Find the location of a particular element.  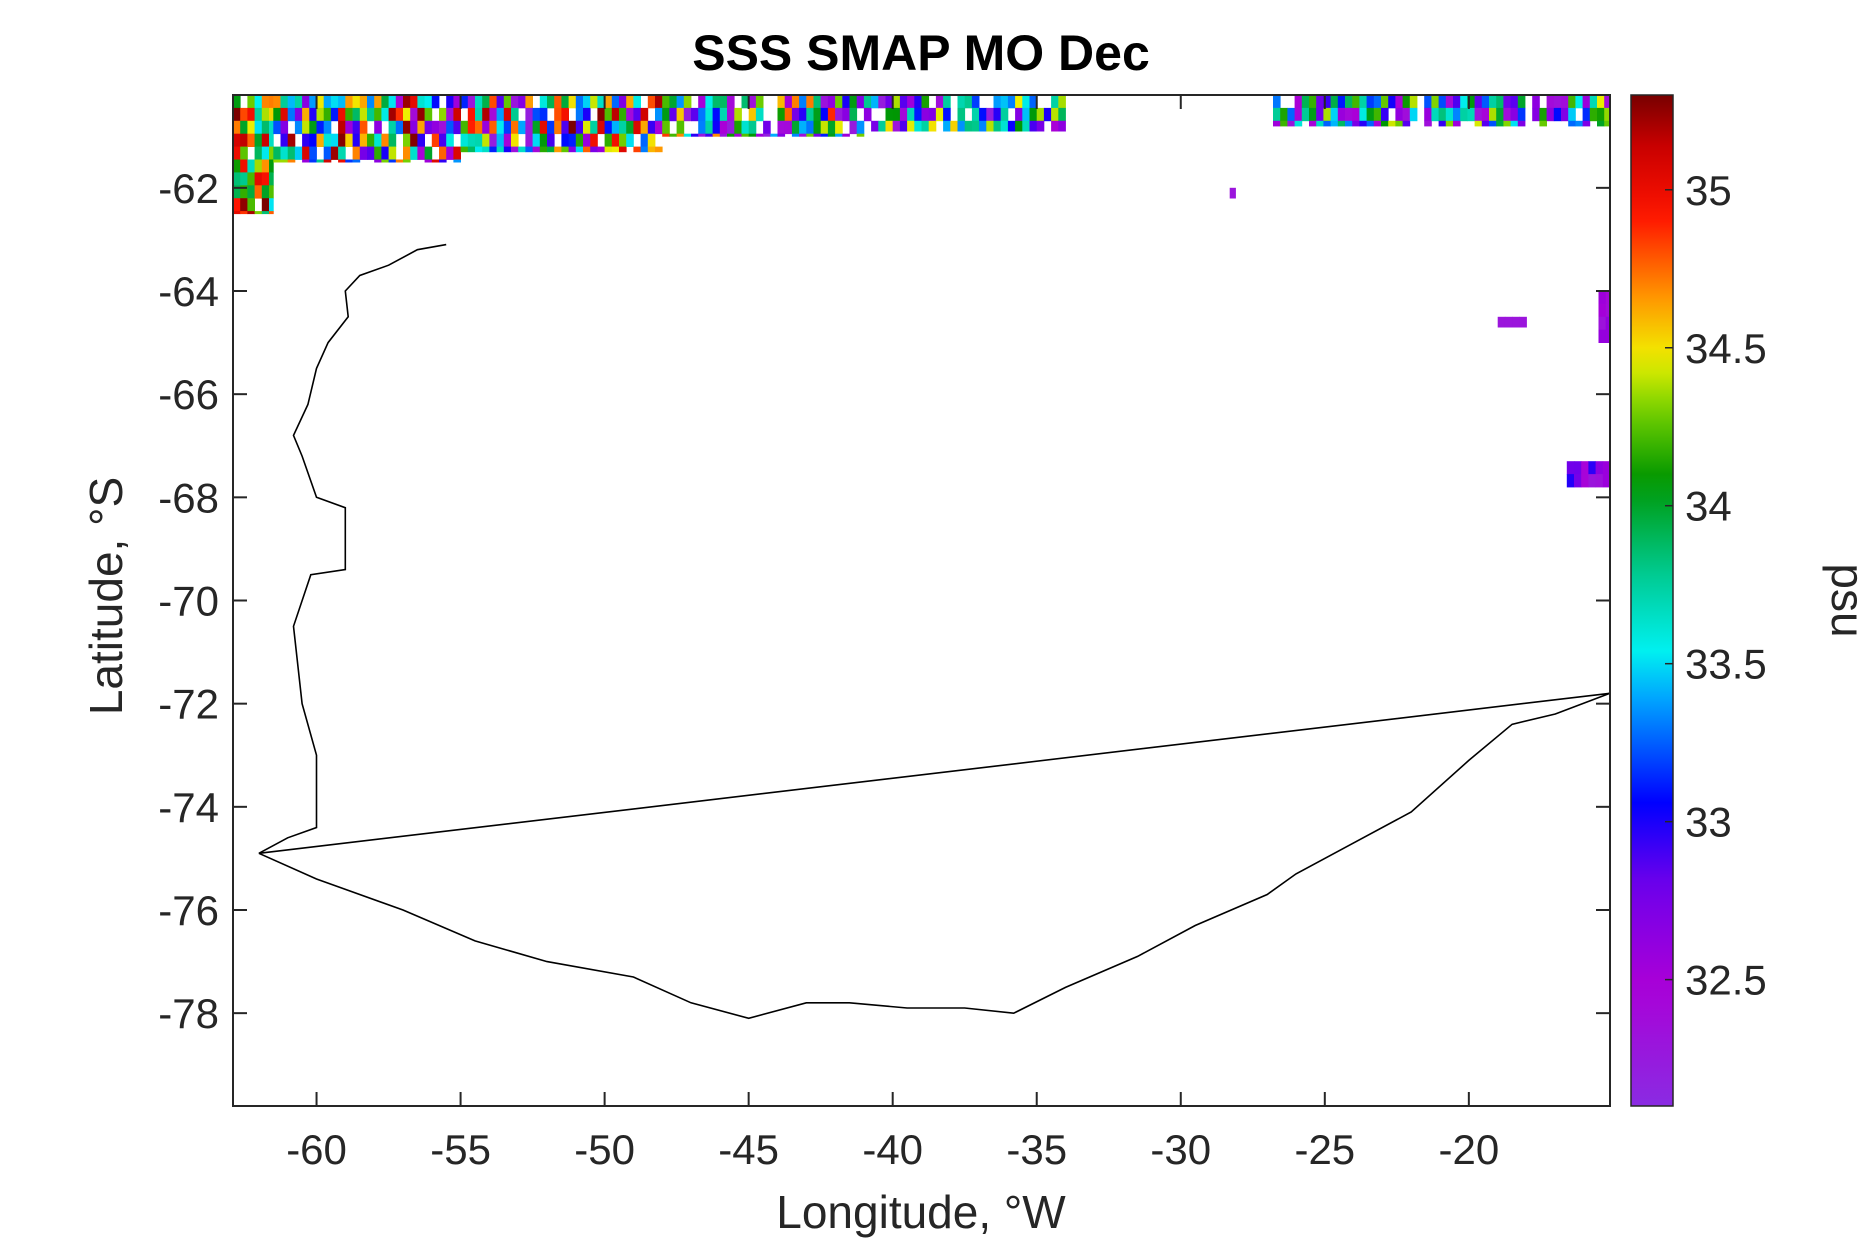

colorbar-tick-label: 33 is located at coordinates (1708, 822).